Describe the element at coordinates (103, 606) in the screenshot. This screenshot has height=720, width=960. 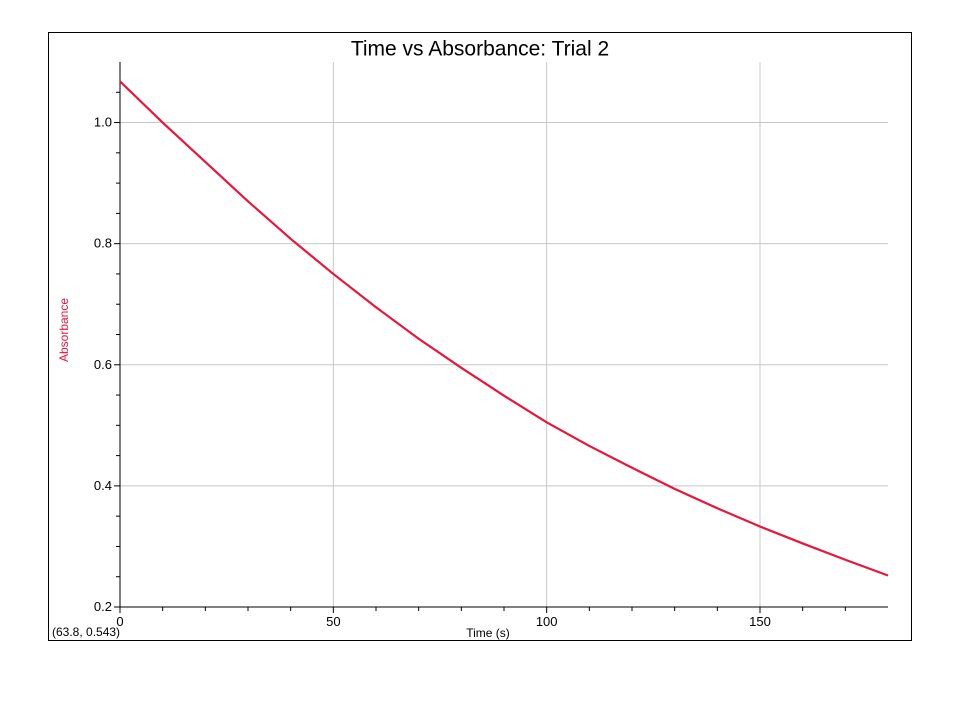
I see `y-tick-label: 0.2` at that location.